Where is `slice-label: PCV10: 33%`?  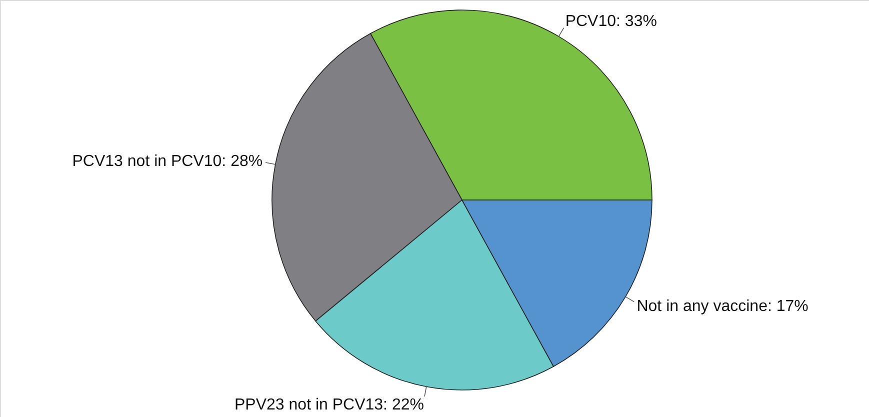
slice-label: PCV10: 33% is located at coordinates (611, 21).